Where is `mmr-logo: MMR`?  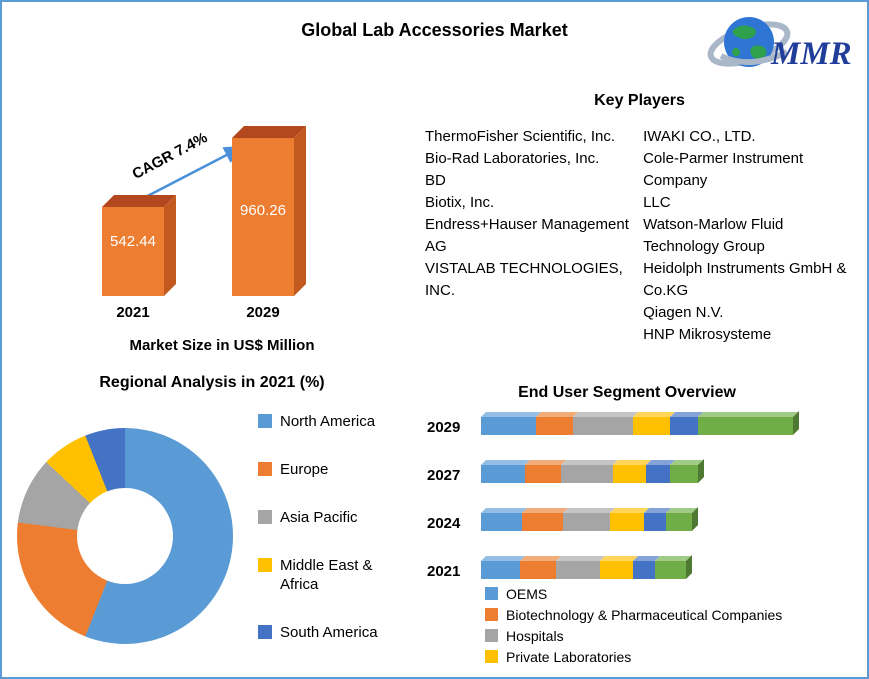 mmr-logo: MMR is located at coordinates (782, 43).